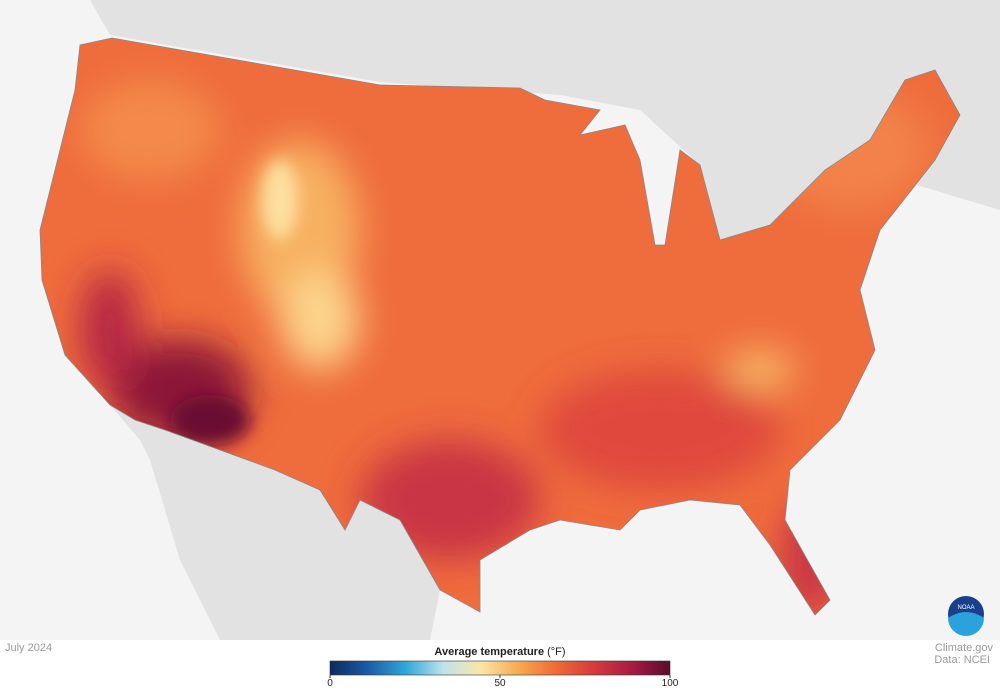  I want to click on mexico, so click(275, 522).